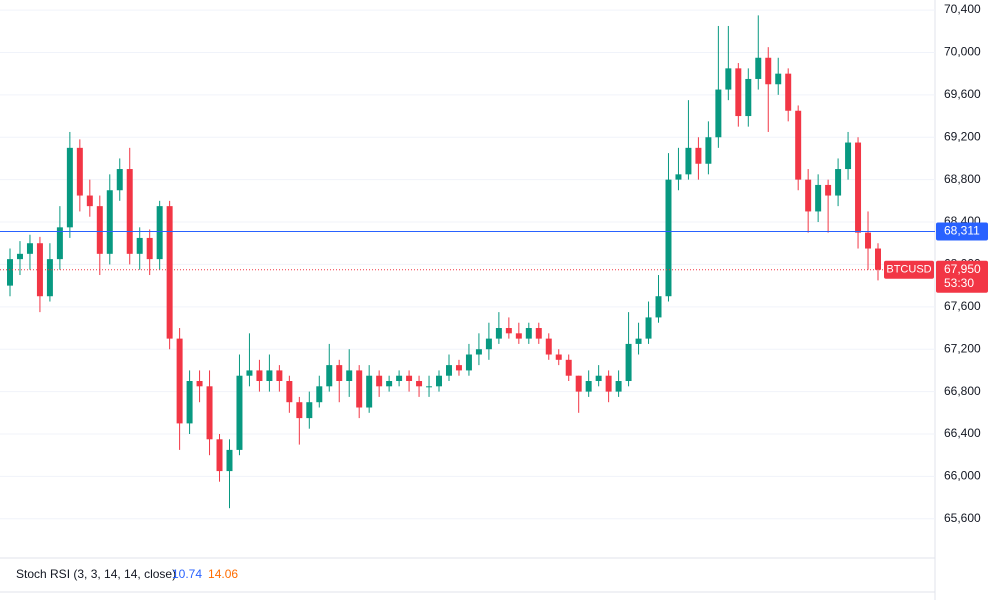  Describe the element at coordinates (959, 283) in the screenshot. I see `countdown-label: 53:30` at that location.